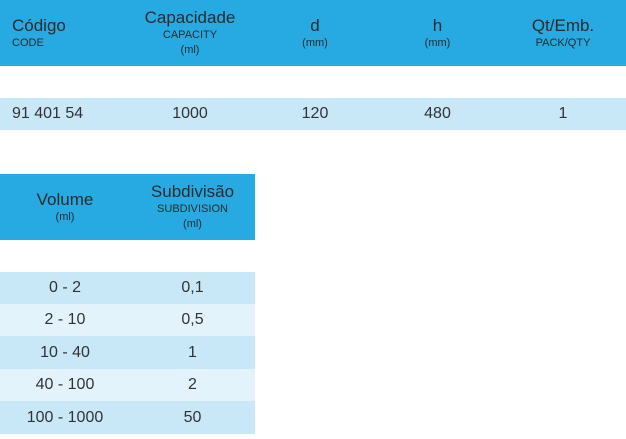 Image resolution: width=626 pixels, height=439 pixels. Describe the element at coordinates (192, 224) in the screenshot. I see `header-subdivision-unit: (ml)` at that location.